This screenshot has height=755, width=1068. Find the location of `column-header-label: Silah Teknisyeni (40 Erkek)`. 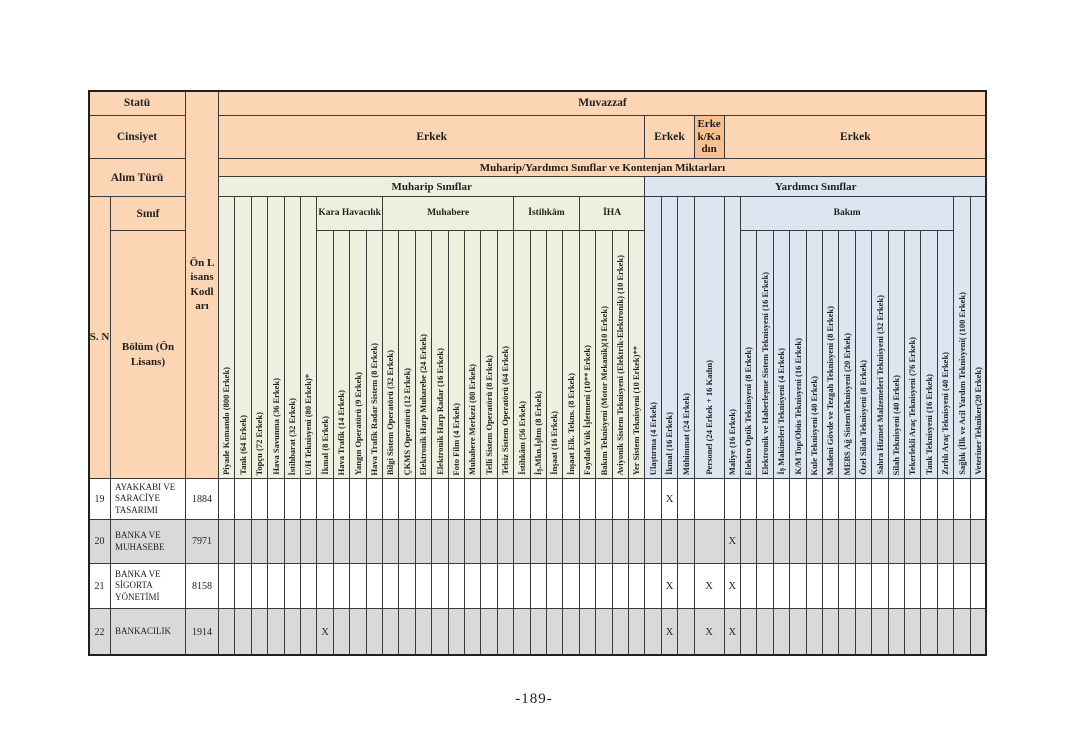

column-header-label: Silah Teknisyeni (40 Erkek) is located at coordinates (896, 424).